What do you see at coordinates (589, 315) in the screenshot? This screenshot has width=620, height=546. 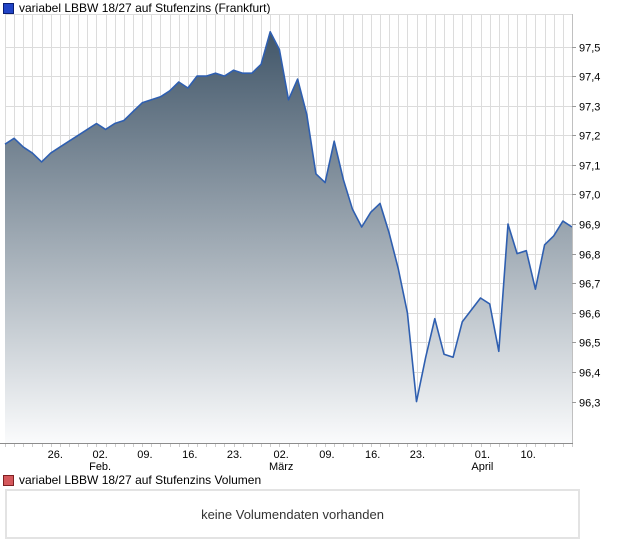 I see `svg-text: 96,6` at bounding box center [589, 315].